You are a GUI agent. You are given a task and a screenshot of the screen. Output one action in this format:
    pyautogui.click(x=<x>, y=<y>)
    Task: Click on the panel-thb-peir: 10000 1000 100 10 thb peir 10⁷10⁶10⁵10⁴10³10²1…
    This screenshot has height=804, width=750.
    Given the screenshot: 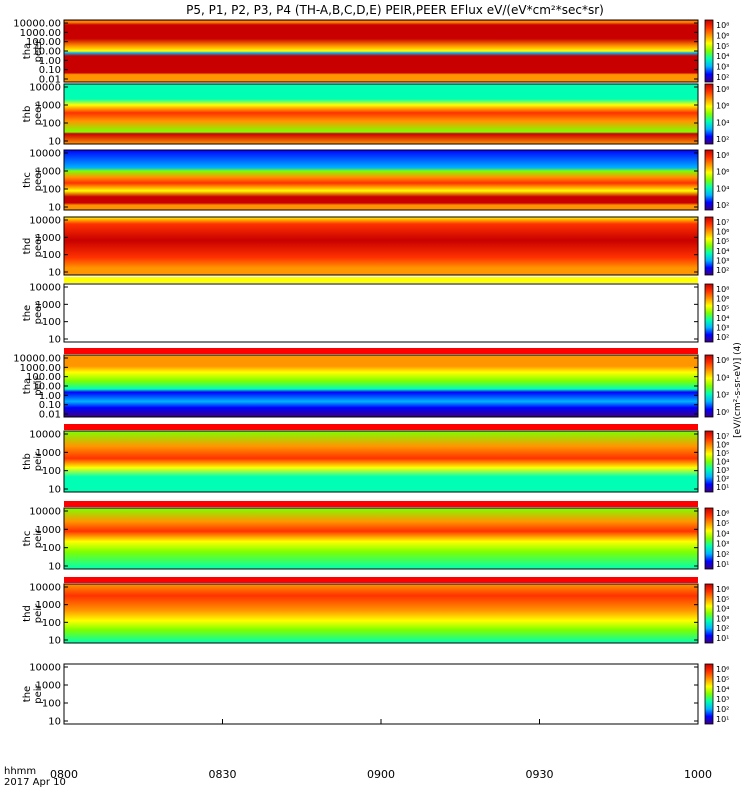 What is the action you would take?
    pyautogui.click(x=375, y=460)
    